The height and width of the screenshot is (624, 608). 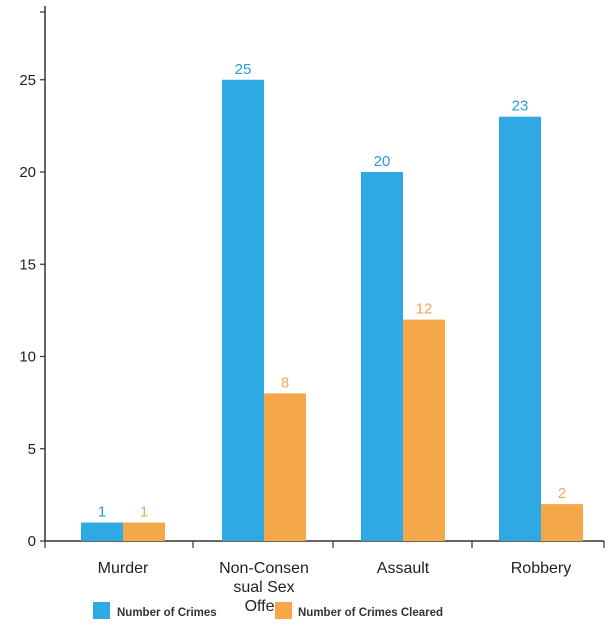 What do you see at coordinates (424, 309) in the screenshot?
I see `data-label: 12` at bounding box center [424, 309].